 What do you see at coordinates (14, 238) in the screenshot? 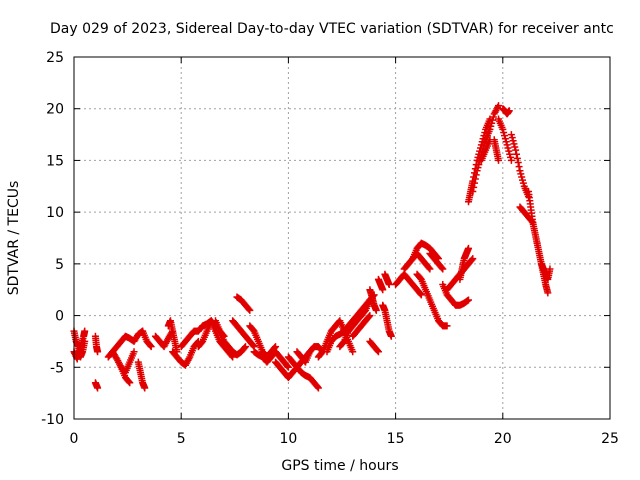
I see `y-axis-label: SDTVAR / TECUs` at bounding box center [14, 238].